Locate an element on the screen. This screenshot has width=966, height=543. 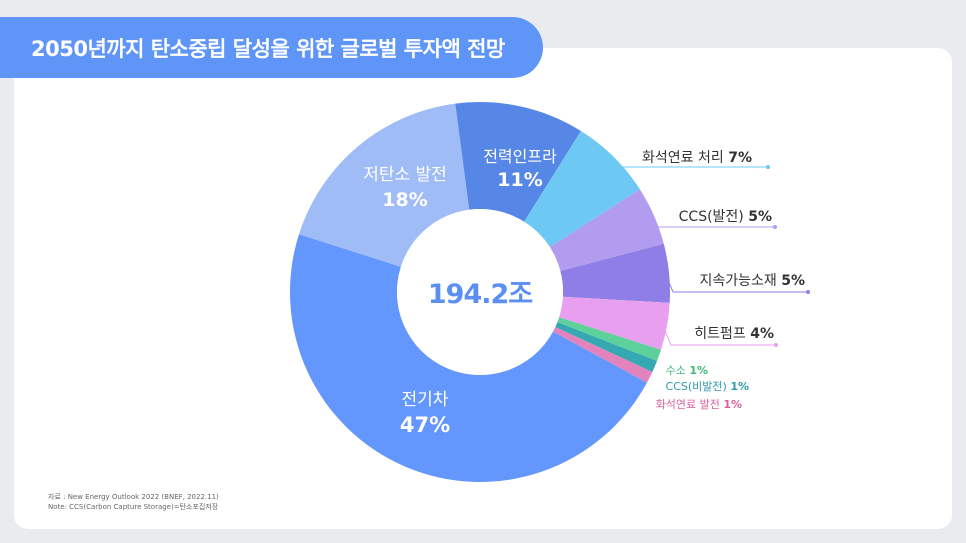
slice-수소 is located at coordinates (609, 339).